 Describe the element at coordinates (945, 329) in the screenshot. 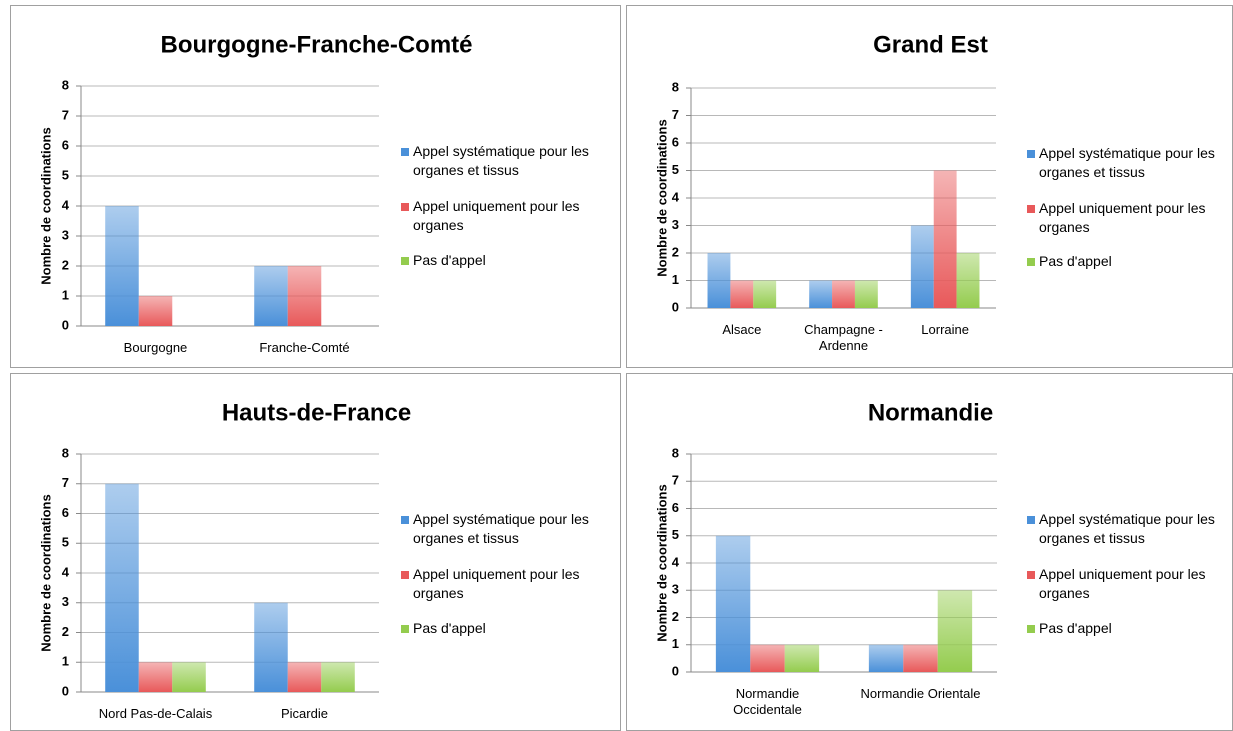

I see `x-tick-label: Lorraine` at that location.